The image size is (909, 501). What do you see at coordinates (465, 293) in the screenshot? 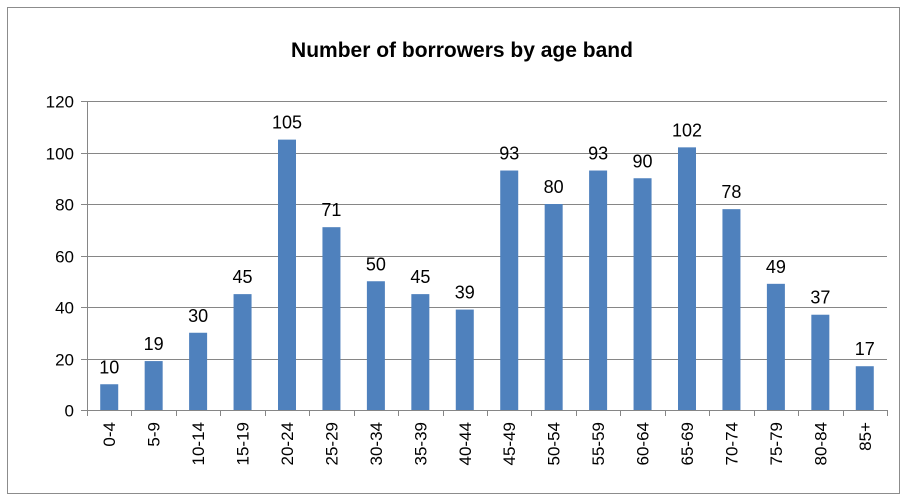
I see `data-label: 39` at bounding box center [465, 293].